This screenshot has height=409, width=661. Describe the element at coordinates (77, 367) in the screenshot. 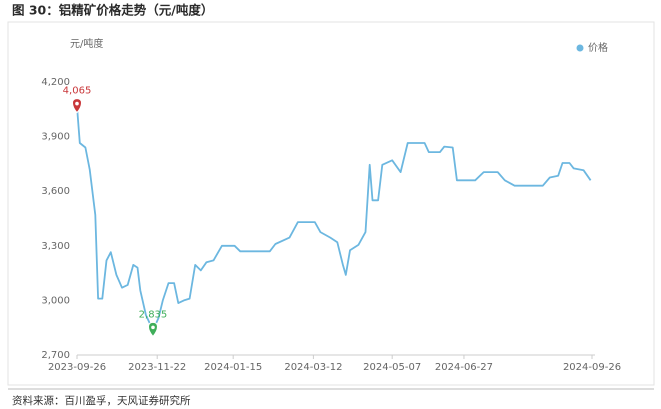

I see `x-tick-label: 2023-09-26` at that location.